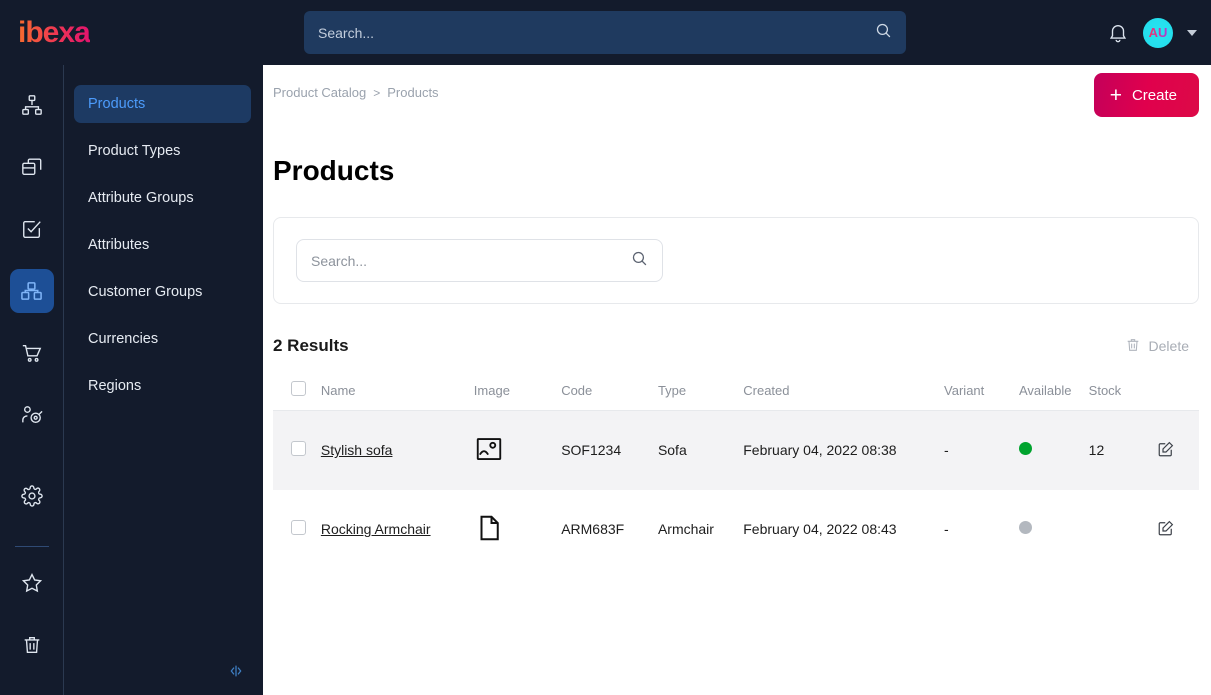 The image size is (1211, 695). I want to click on cell-type: Armchair, so click(685, 529).